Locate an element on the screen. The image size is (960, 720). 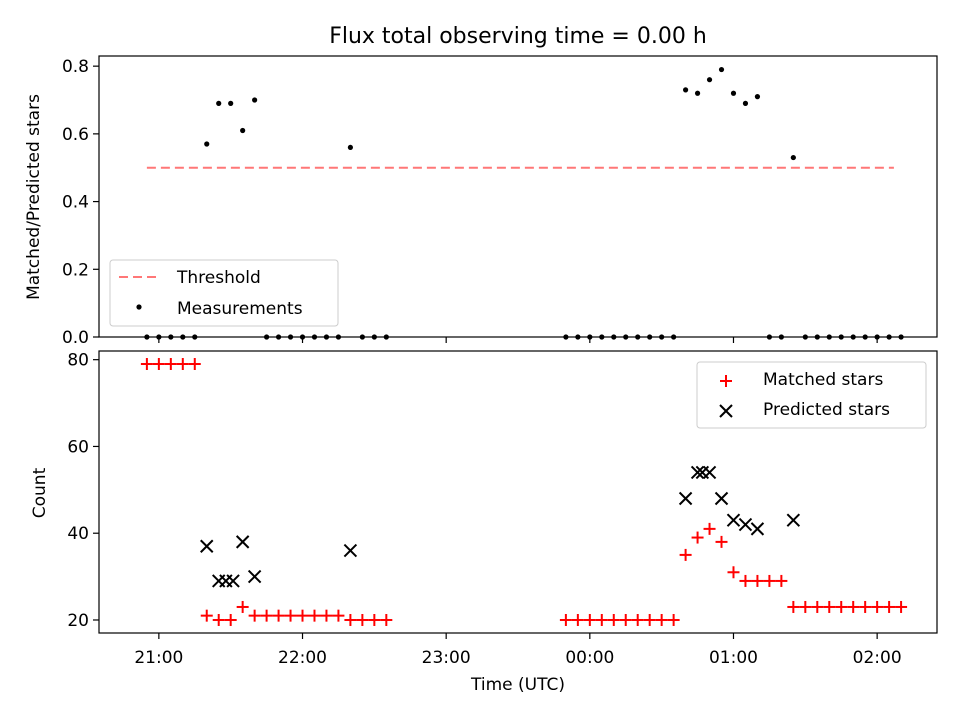
x-axis-label: Time (UTC) is located at coordinates (517, 685).